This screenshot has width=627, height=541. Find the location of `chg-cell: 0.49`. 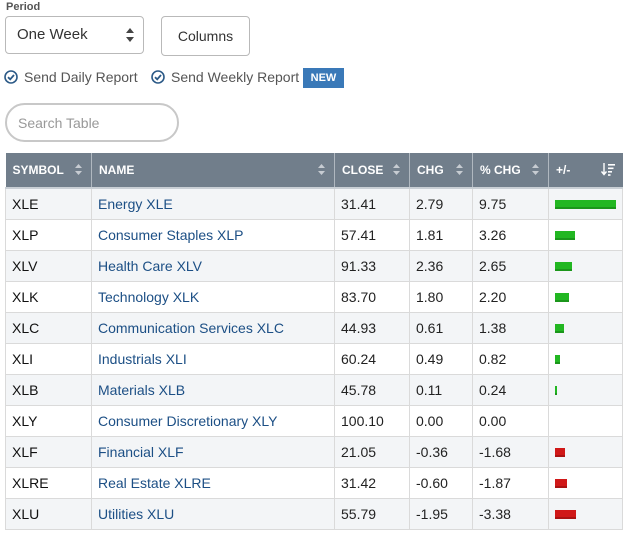

chg-cell: 0.49 is located at coordinates (441, 359).